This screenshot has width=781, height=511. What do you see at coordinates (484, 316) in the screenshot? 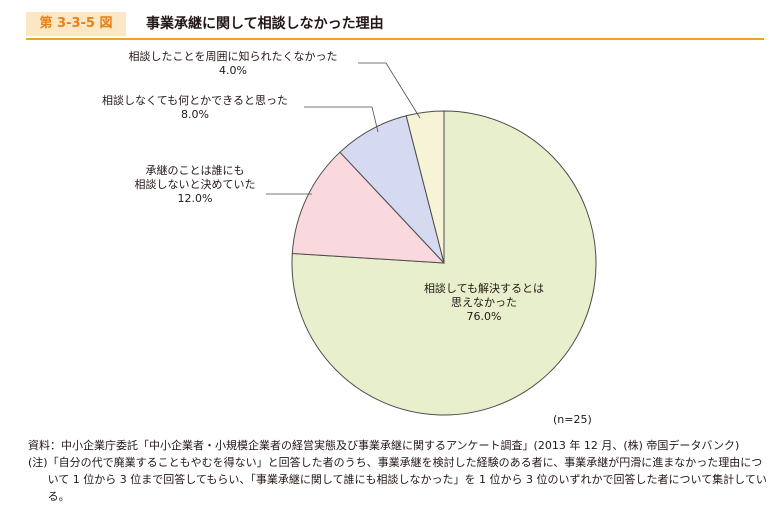
I see `slice-value-1: 76.0%` at bounding box center [484, 316].